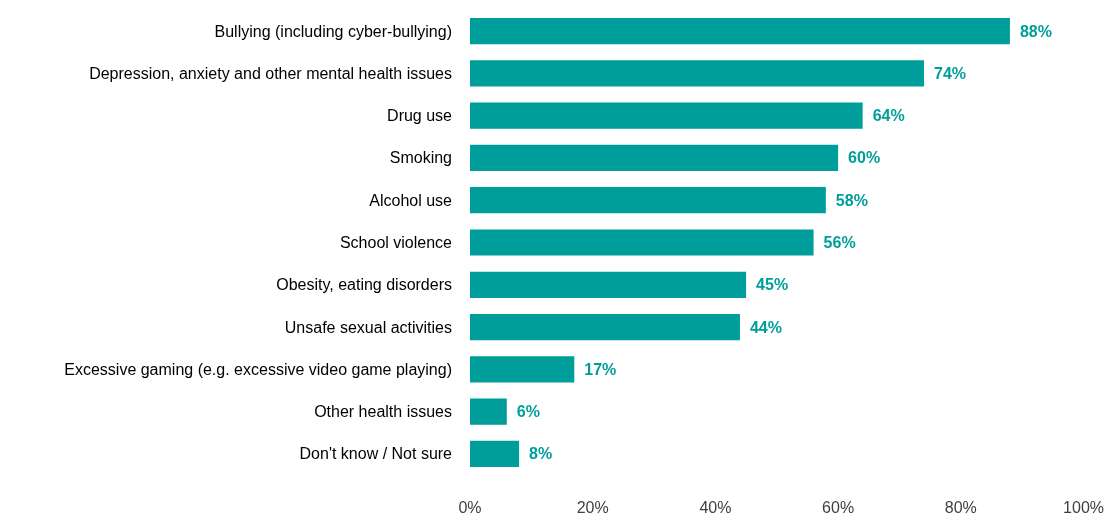 The width and height of the screenshot is (1107, 517). What do you see at coordinates (851, 200) in the screenshot?
I see `data-label: 58%` at bounding box center [851, 200].